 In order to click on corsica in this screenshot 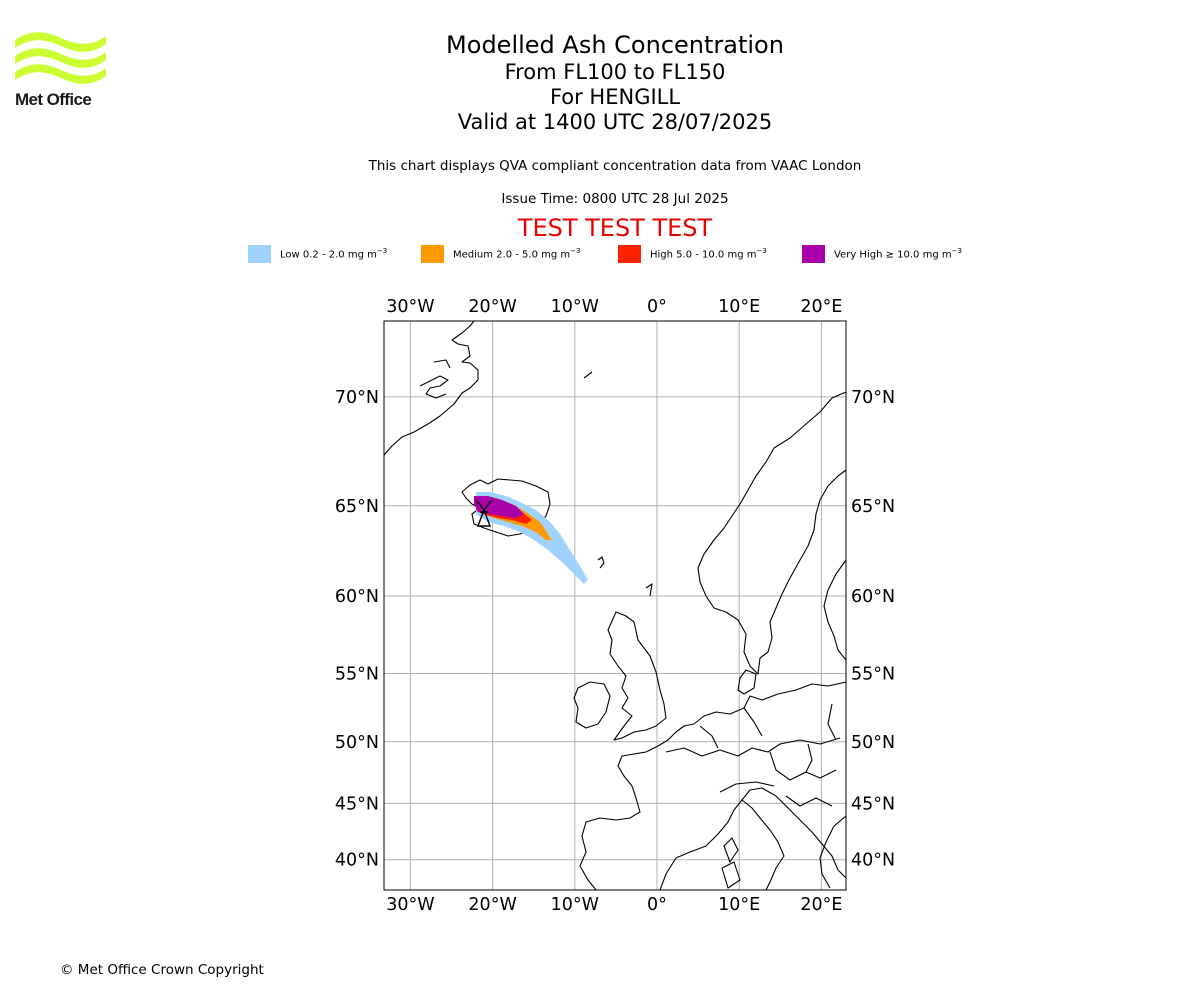, I will do `click(731, 850)`.